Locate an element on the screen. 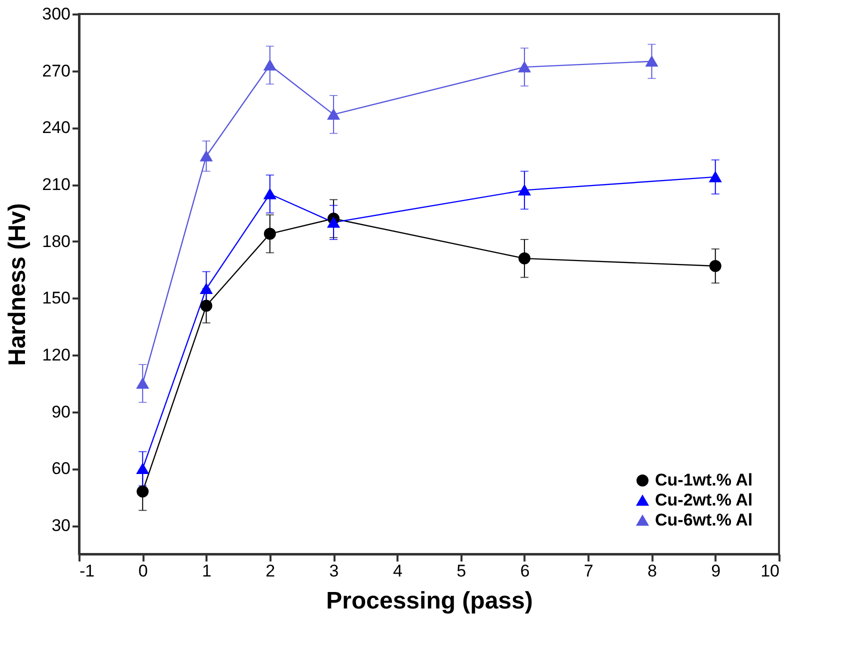 The width and height of the screenshot is (861, 657). x-tick-label: 0 is located at coordinates (143, 571).